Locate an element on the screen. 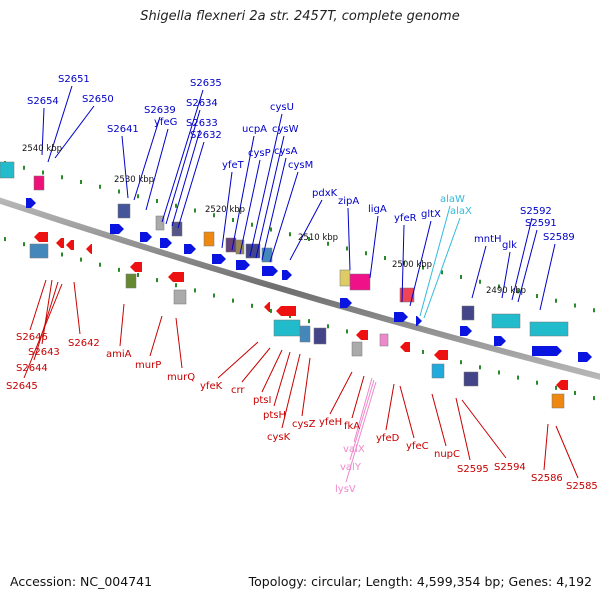  forward-gene-label: S2651 is located at coordinates (74, 79).